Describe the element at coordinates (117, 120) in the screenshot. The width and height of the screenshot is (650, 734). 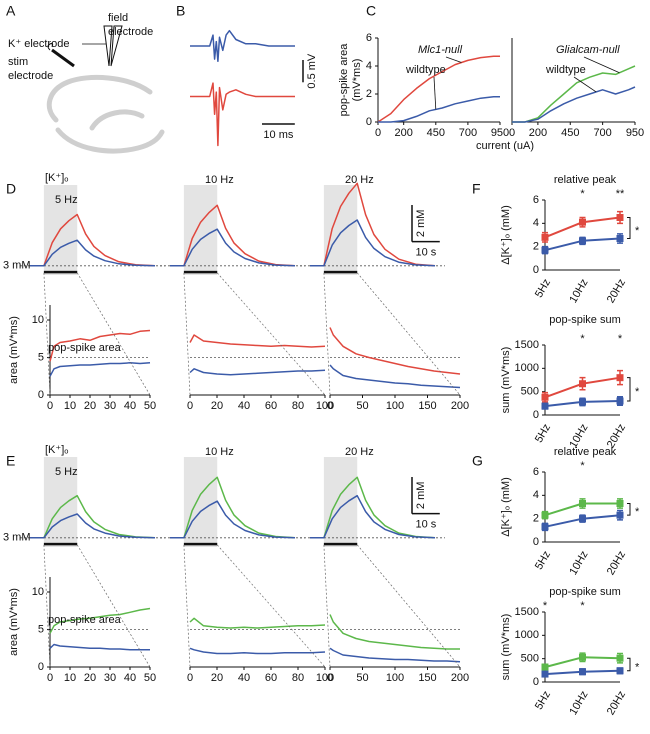
I see `dentate-gyrus` at that location.